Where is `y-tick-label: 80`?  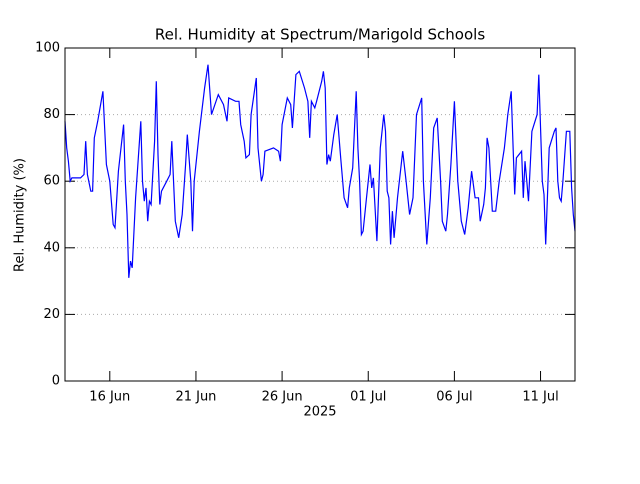
y-tick-label: 80 is located at coordinates (51, 114).